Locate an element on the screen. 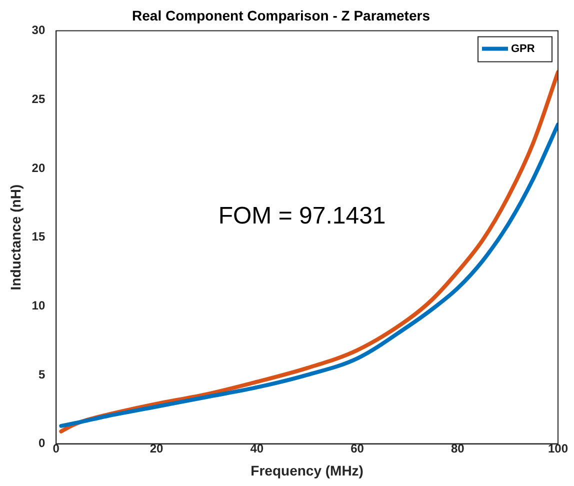 Image resolution: width=574 pixels, height=486 pixels. x-tick-label: 80 is located at coordinates (457, 448).